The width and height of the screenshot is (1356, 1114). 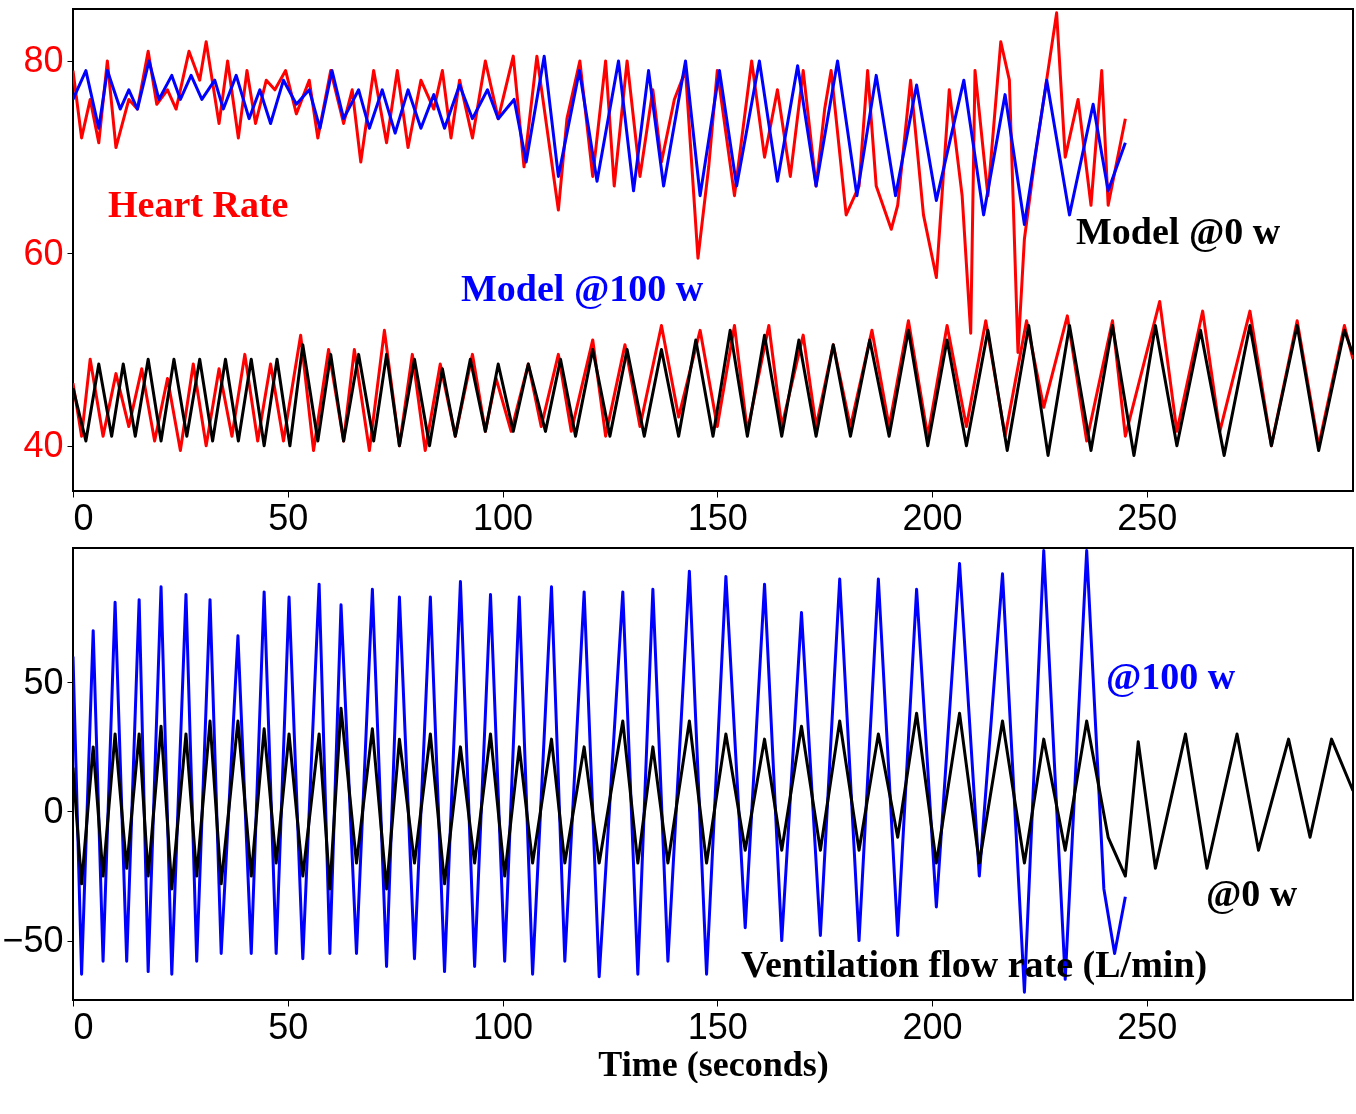 What do you see at coordinates (43, 252) in the screenshot?
I see `y-tick-label: 60` at bounding box center [43, 252].